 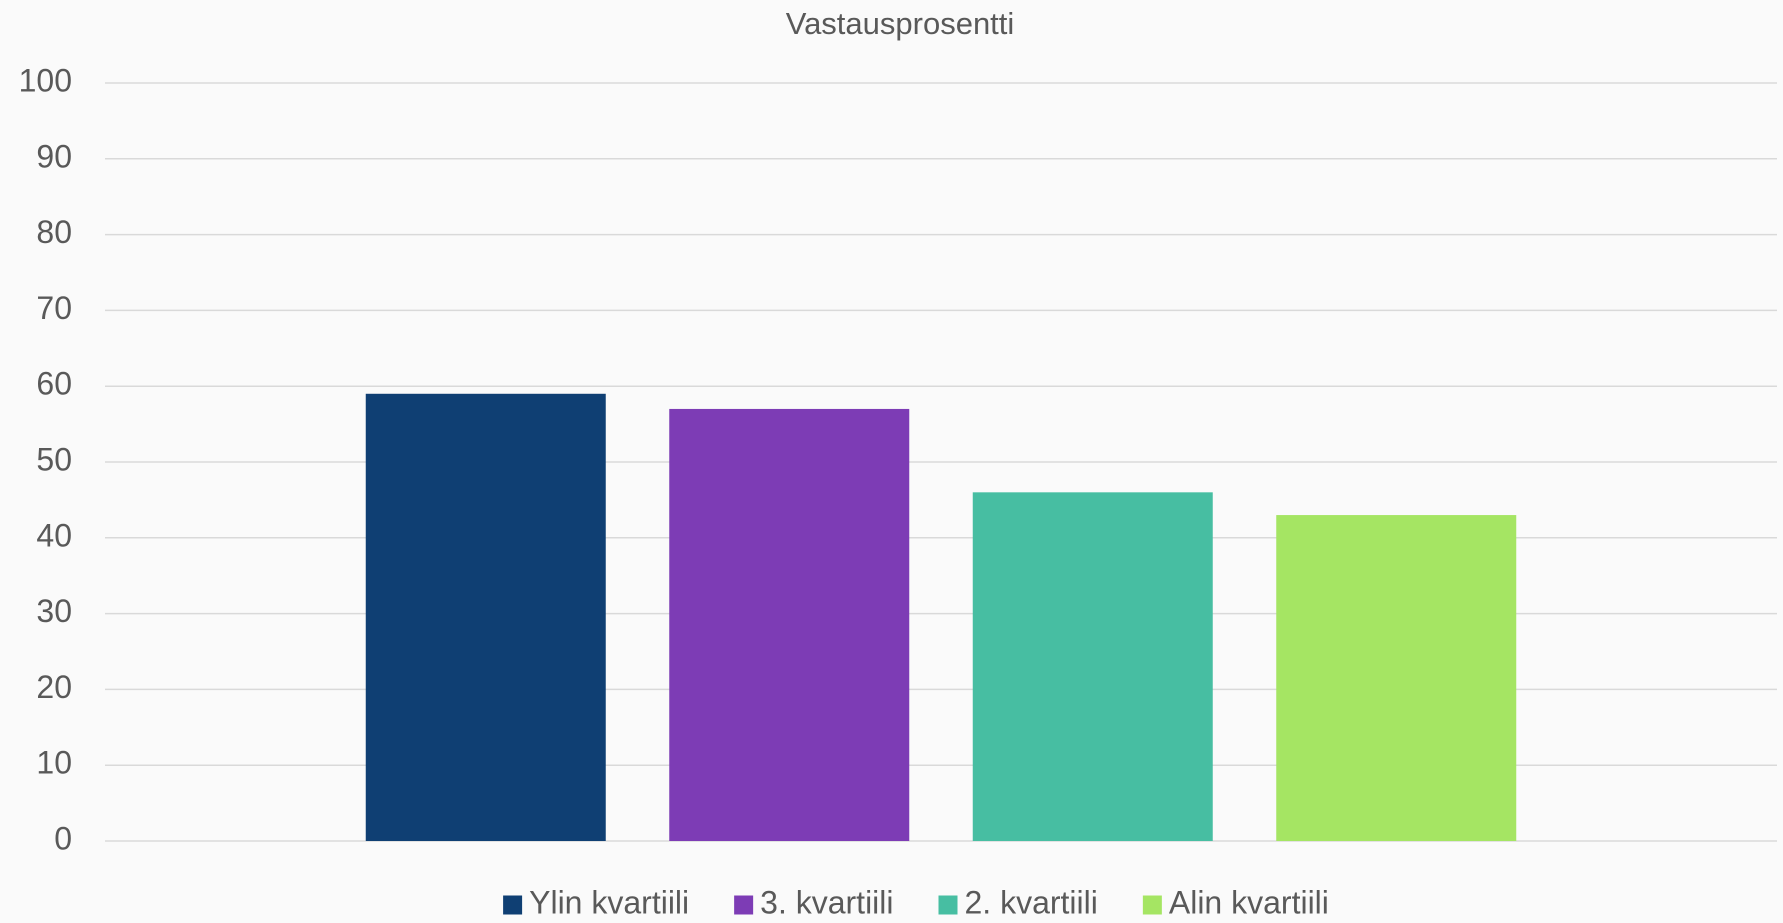 I want to click on y-tick-label: 10, so click(x=54, y=763).